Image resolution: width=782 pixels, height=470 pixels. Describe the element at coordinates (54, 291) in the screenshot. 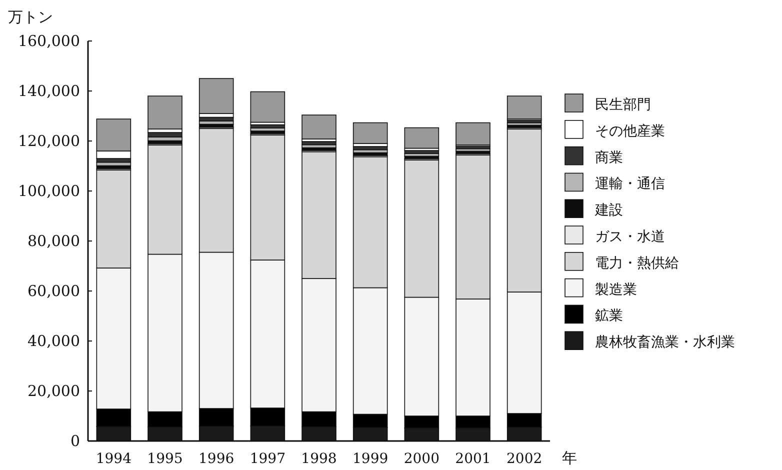

I see `y-tick-label: 60,000` at that location.